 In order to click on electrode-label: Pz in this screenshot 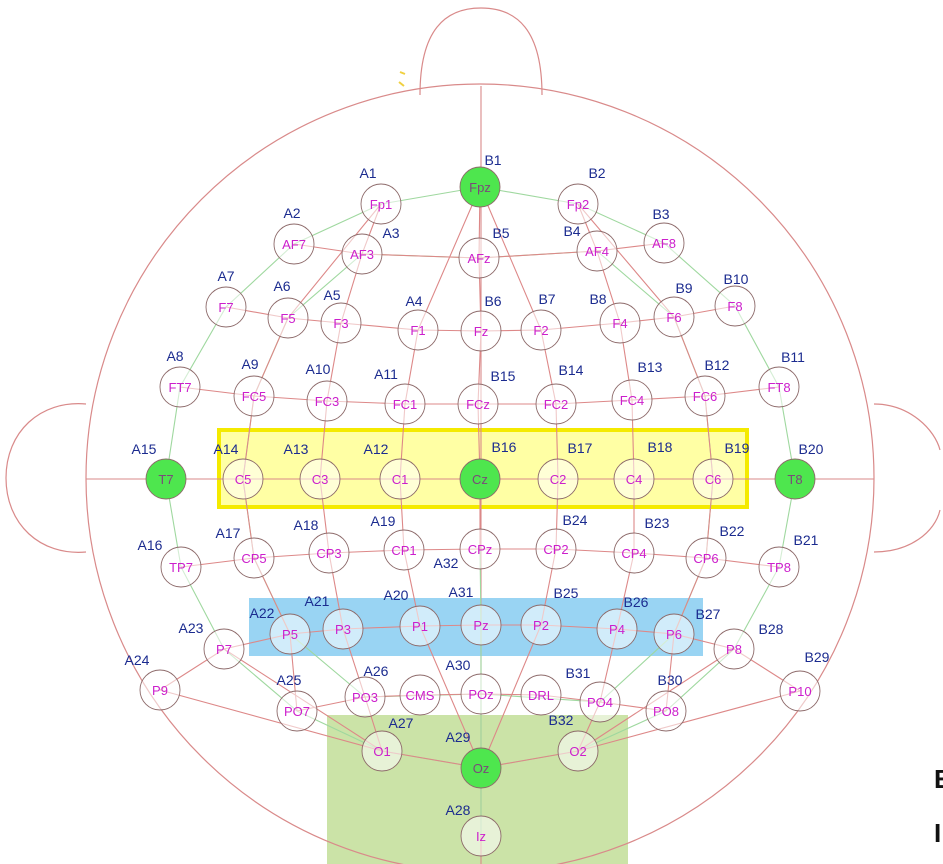, I will do `click(480, 625)`.